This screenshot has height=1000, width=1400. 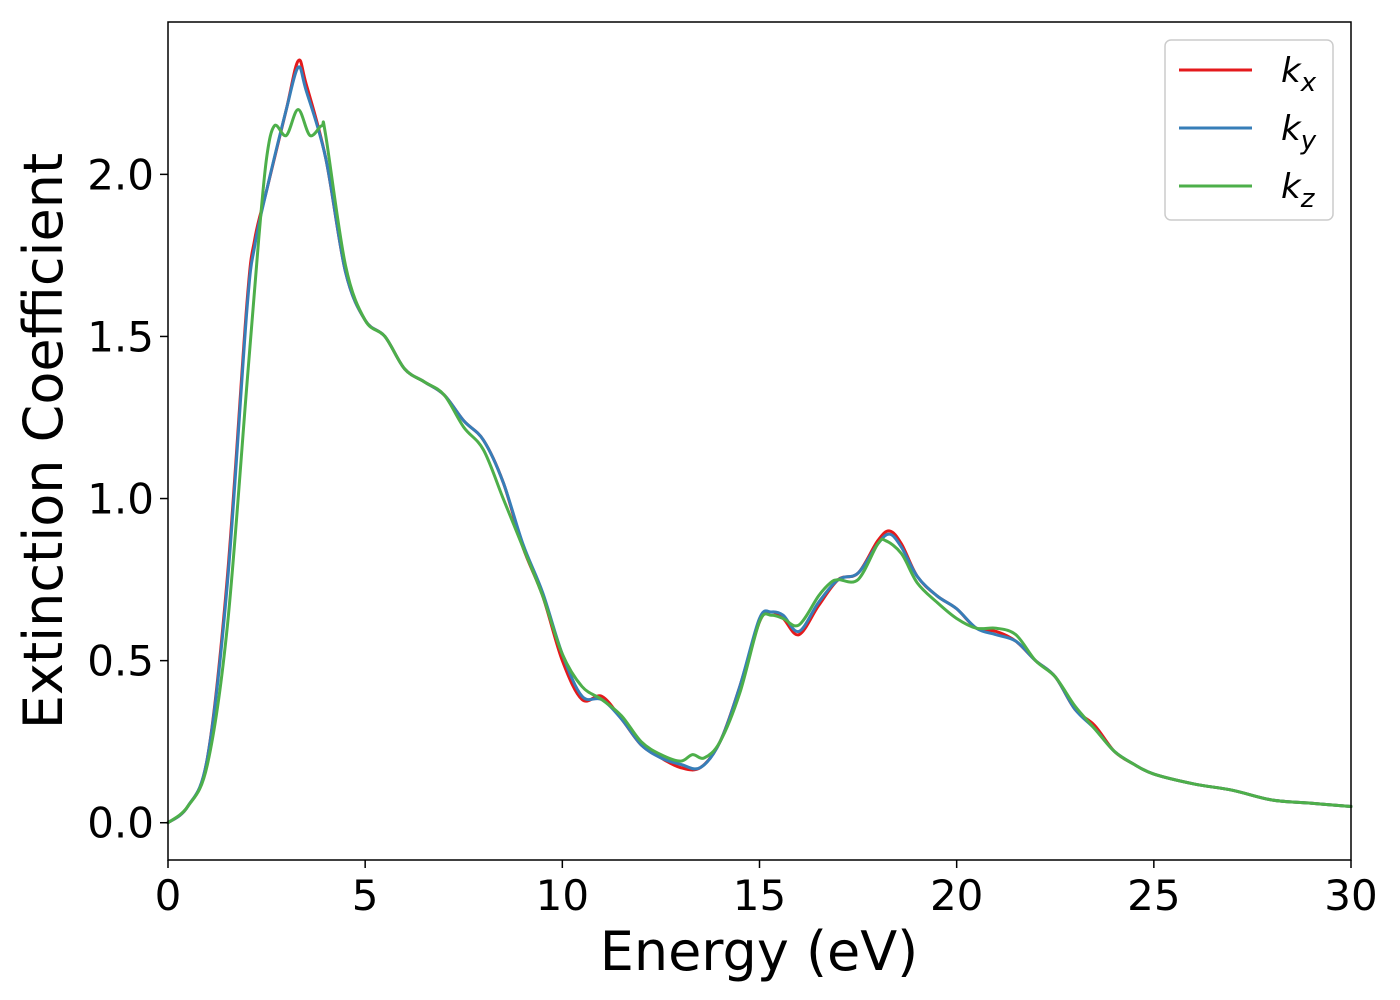 I want to click on y-axis-label: Extinction Coefficient, so click(x=43, y=441).